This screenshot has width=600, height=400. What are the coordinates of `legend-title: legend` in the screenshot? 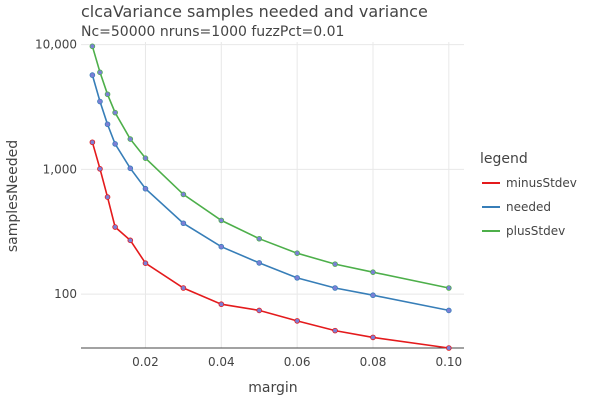 It's located at (504, 159).